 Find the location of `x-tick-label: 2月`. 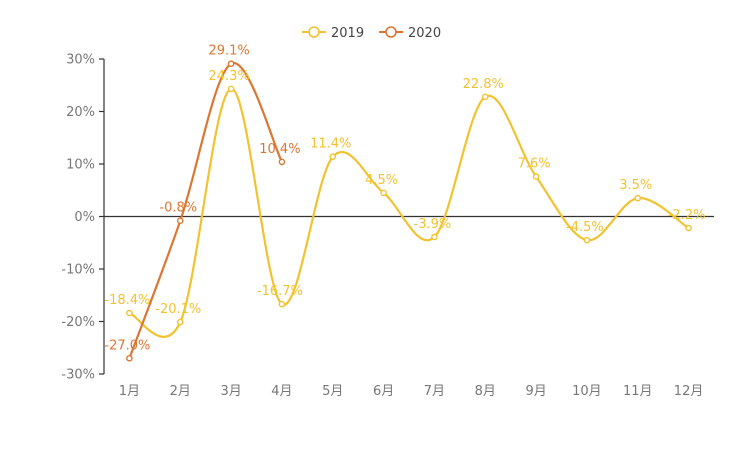

x-tick-label: 2月 is located at coordinates (180, 391).